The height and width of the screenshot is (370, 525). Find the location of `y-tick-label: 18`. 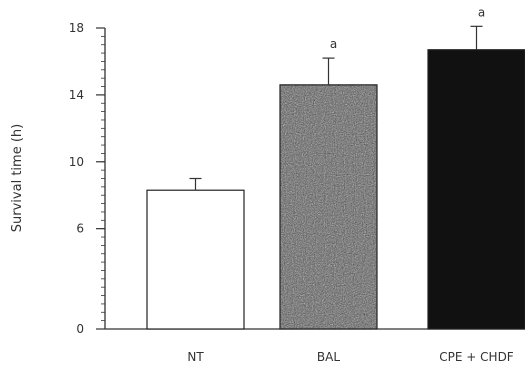

y-tick-label: 18 is located at coordinates (76, 28).